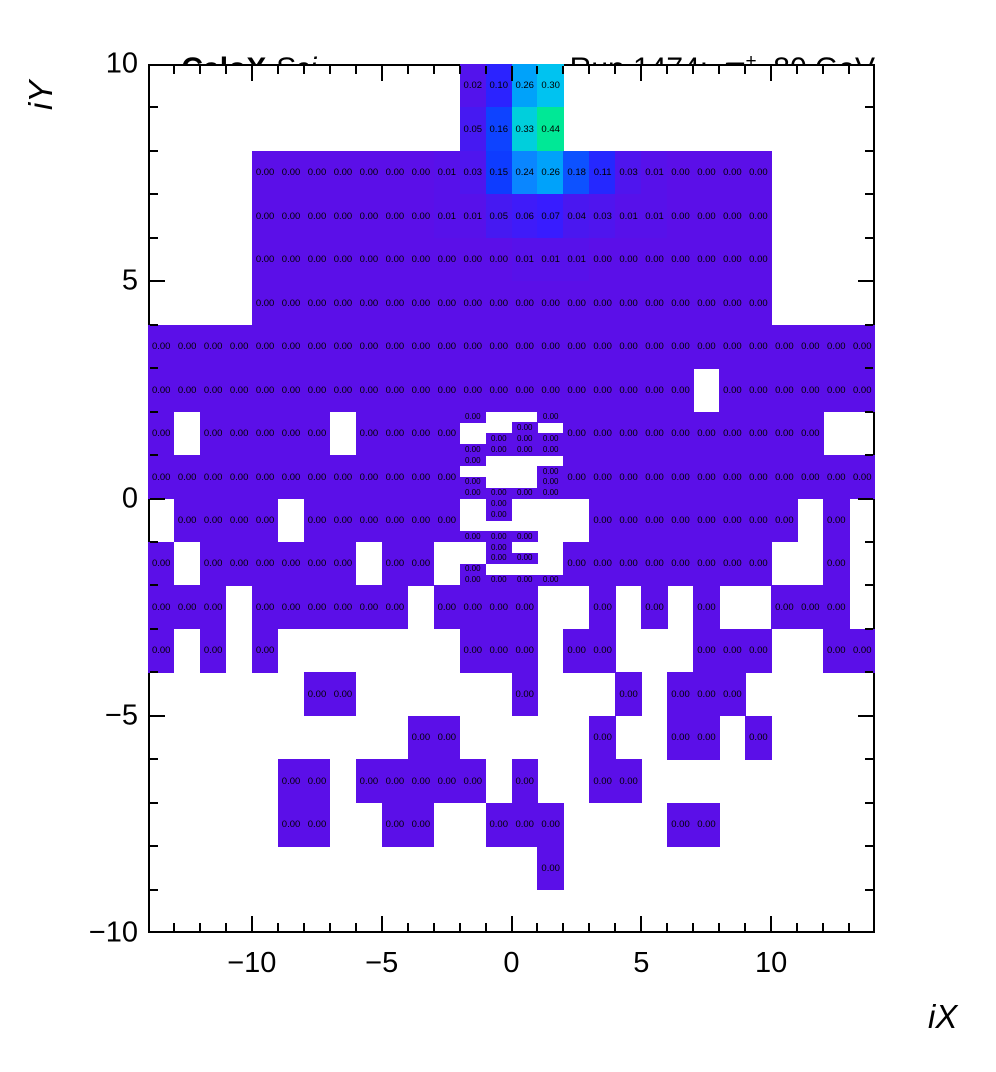 The height and width of the screenshot is (1072, 996). What do you see at coordinates (498, 172) in the screenshot?
I see `heatmap-cell: 0.15` at bounding box center [498, 172].